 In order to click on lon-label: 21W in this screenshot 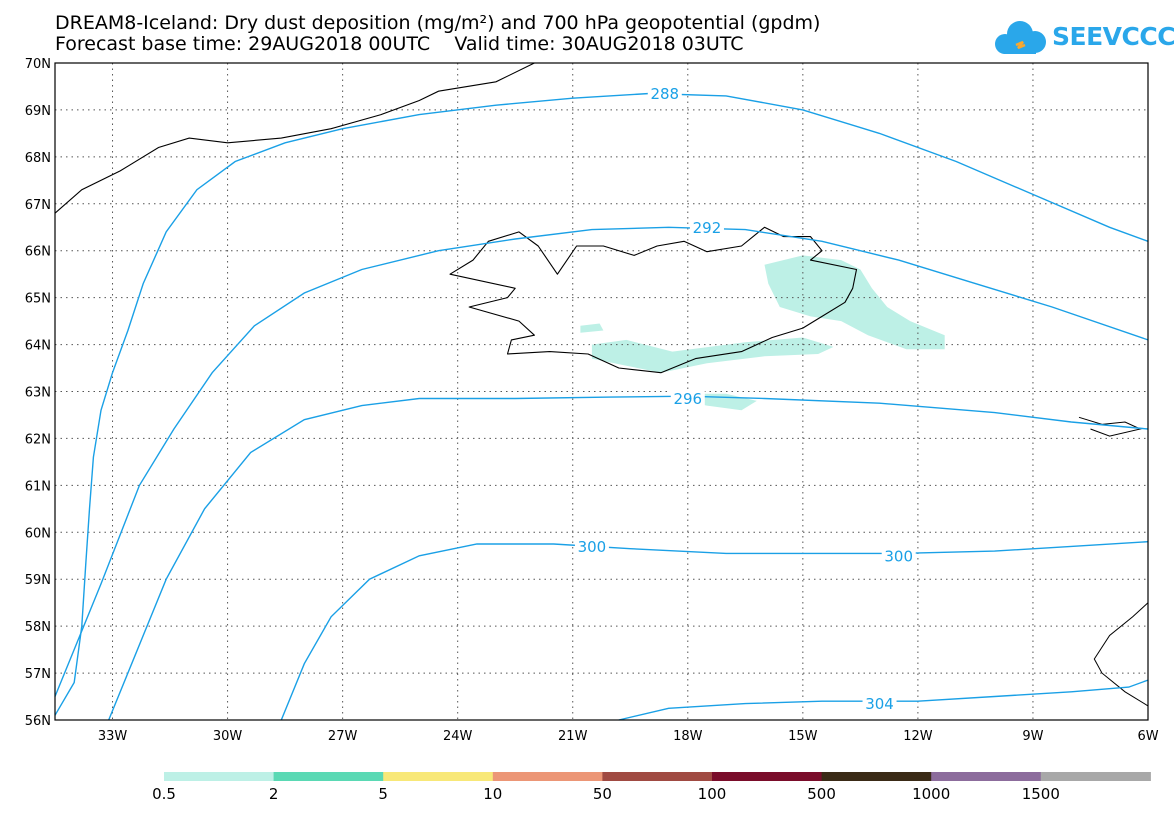, I will do `click(573, 736)`.